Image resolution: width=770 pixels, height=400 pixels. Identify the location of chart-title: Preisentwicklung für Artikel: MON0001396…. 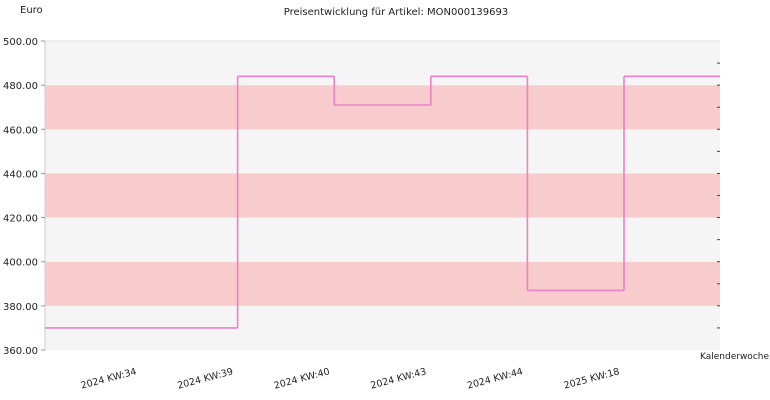
(396, 12).